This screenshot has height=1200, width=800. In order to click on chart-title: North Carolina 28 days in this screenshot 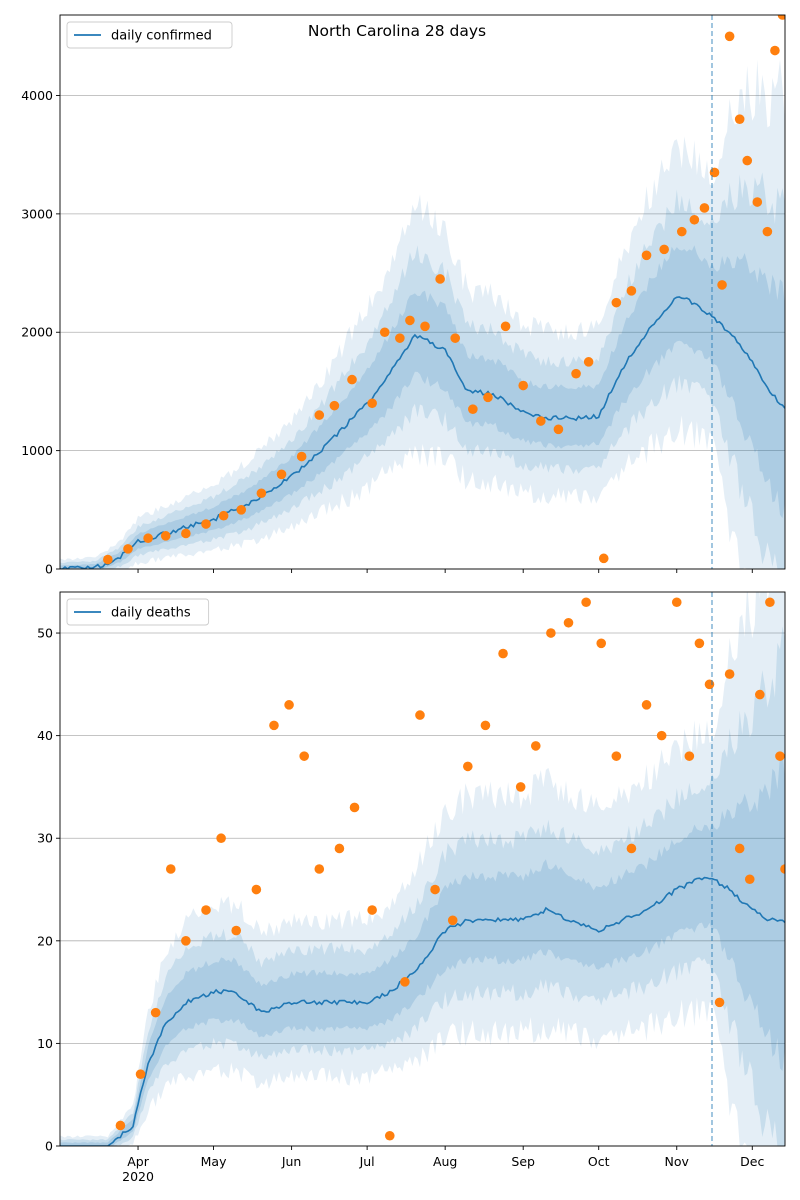, I will do `click(397, 31)`.